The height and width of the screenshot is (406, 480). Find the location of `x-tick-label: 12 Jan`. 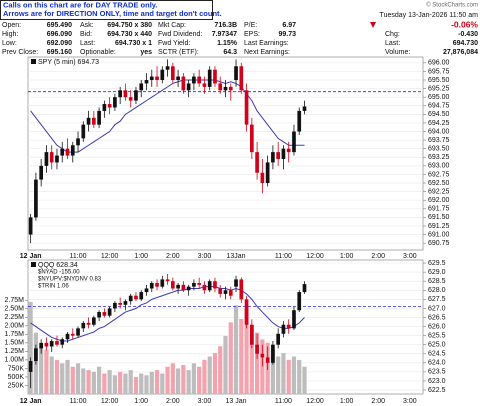

x-tick-label: 12 Jan is located at coordinates (31, 401).